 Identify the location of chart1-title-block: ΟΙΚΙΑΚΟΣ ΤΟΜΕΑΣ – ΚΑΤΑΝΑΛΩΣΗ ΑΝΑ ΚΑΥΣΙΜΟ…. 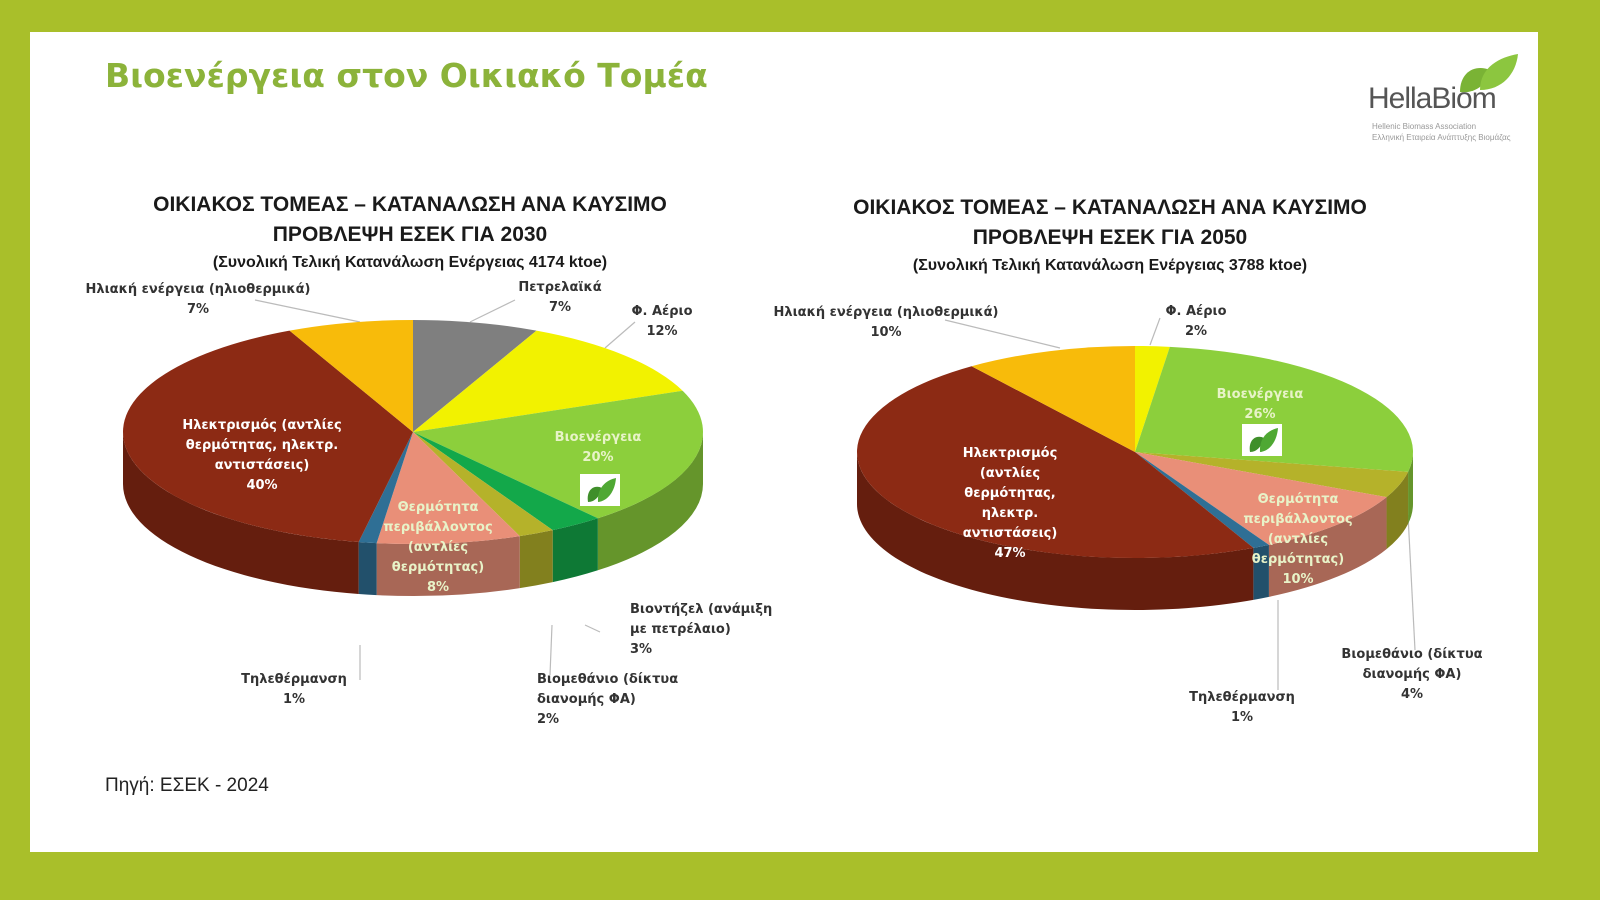
(410, 233).